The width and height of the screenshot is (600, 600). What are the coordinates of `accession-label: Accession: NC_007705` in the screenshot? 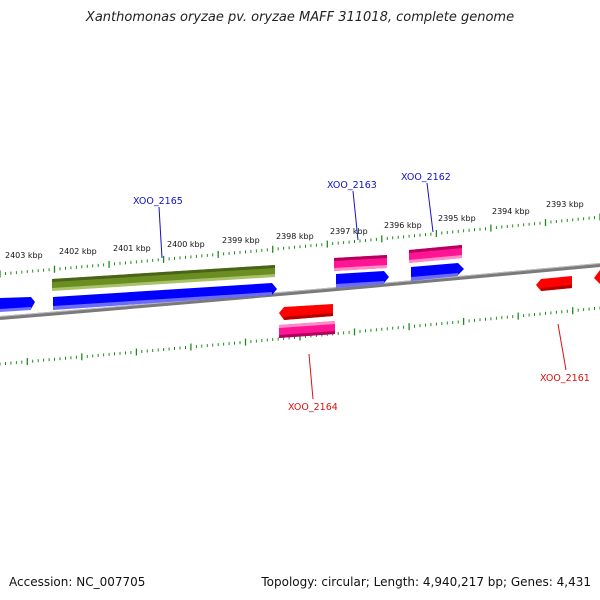 It's located at (77, 582).